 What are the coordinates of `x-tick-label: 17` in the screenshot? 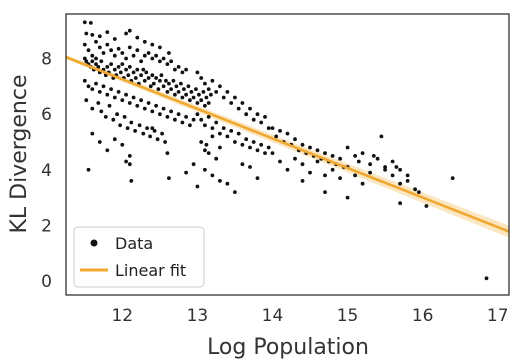 It's located at (498, 316).